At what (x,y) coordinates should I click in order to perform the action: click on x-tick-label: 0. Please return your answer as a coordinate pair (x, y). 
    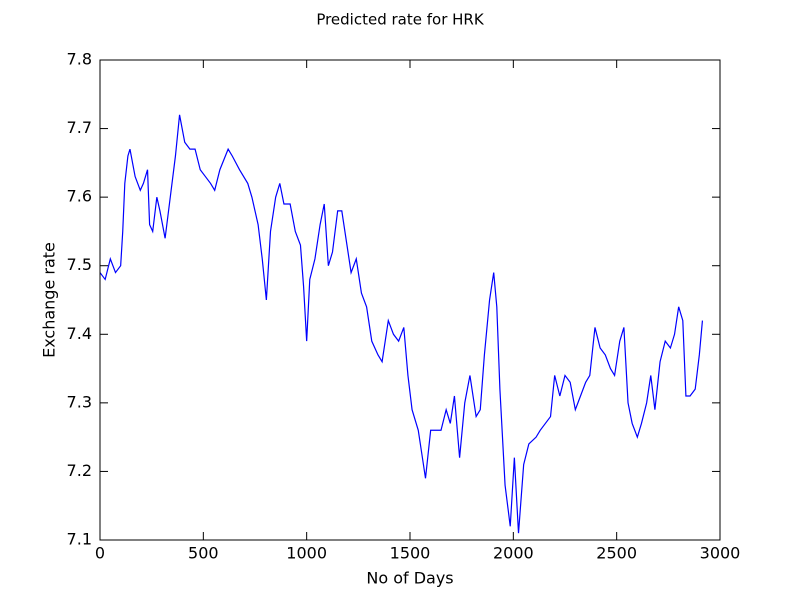
    Looking at the image, I should click on (100, 553).